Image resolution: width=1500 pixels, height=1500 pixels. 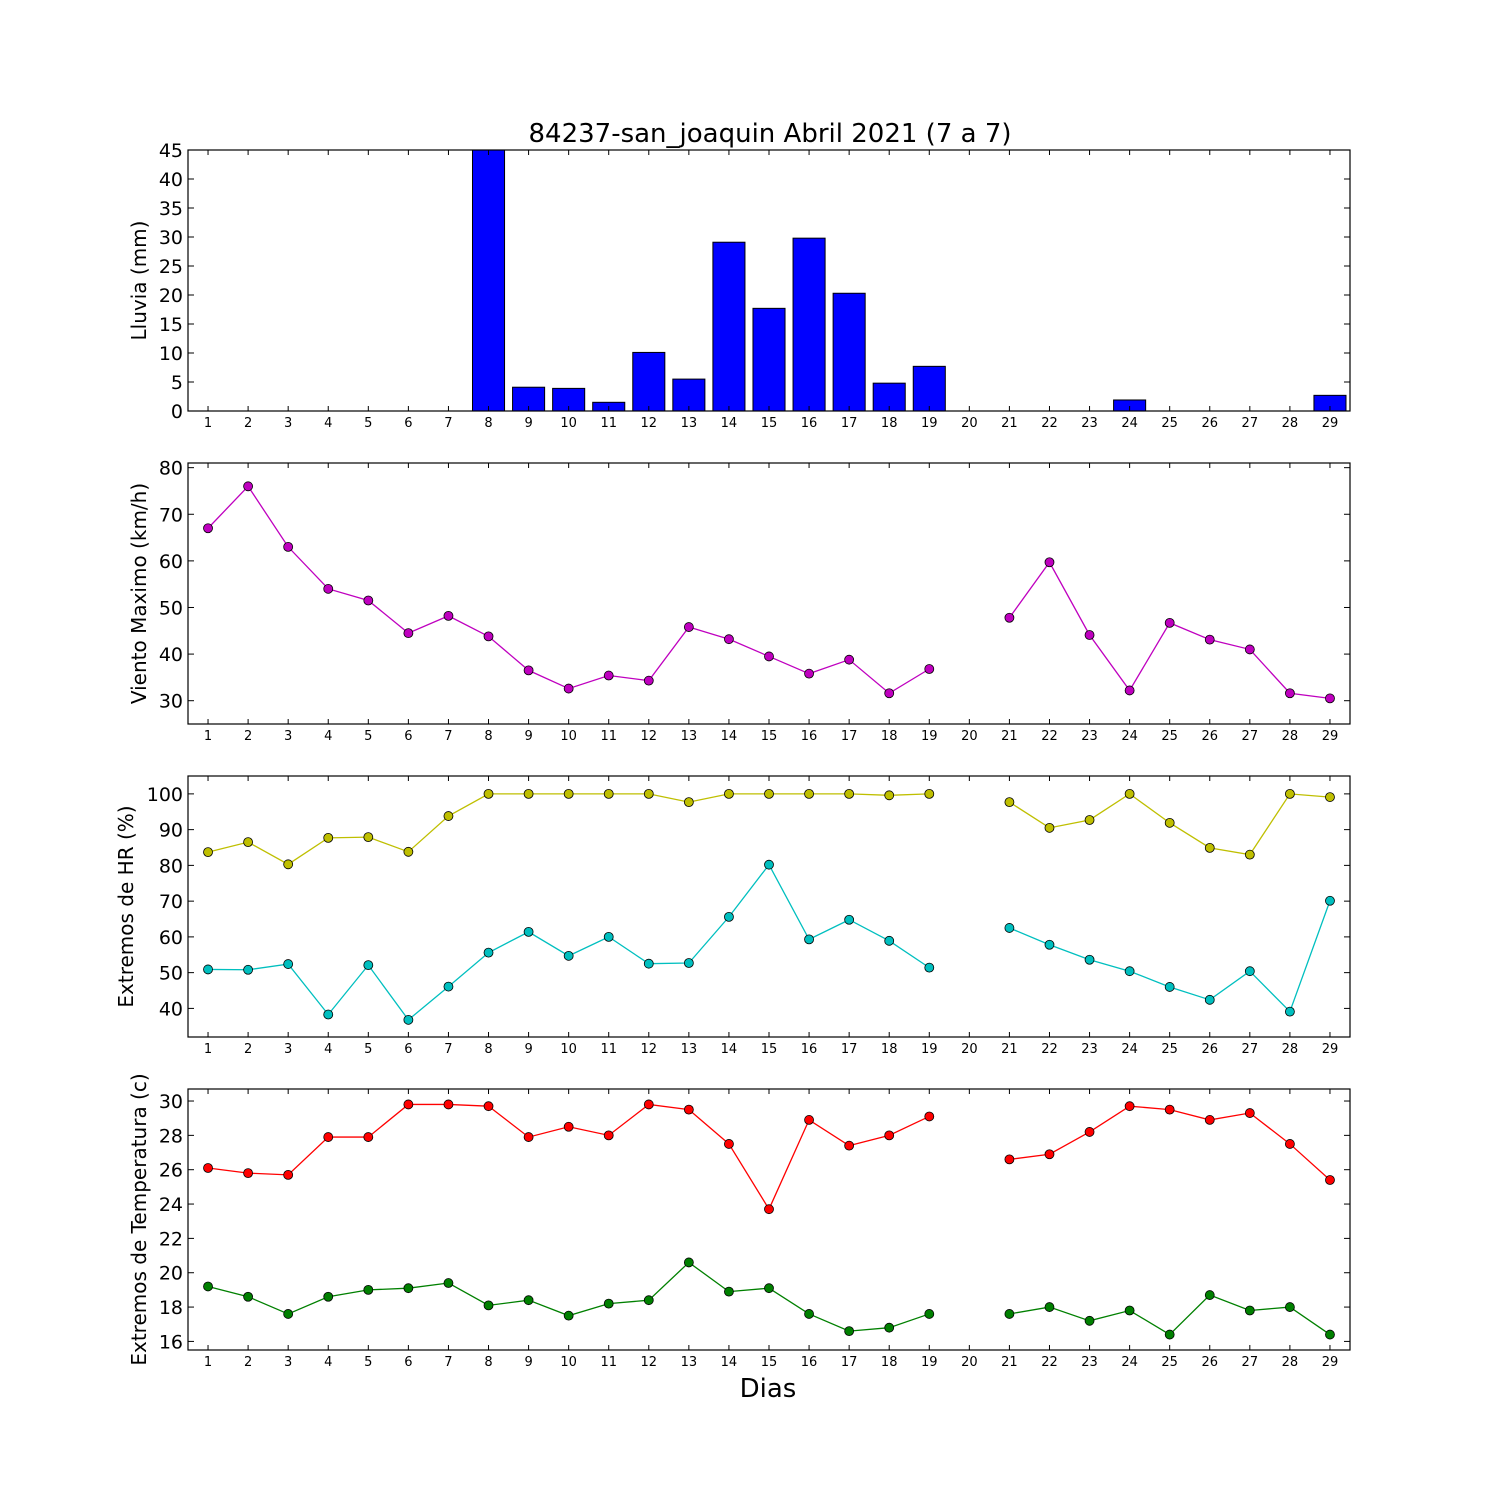 What do you see at coordinates (1250, 423) in the screenshot?
I see `rain-x-tick-label-27: 27` at bounding box center [1250, 423].